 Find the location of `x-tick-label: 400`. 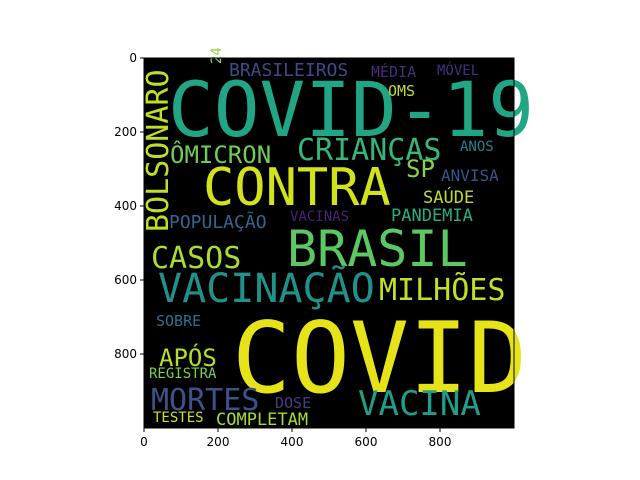

x-tick-label: 400 is located at coordinates (292, 442).